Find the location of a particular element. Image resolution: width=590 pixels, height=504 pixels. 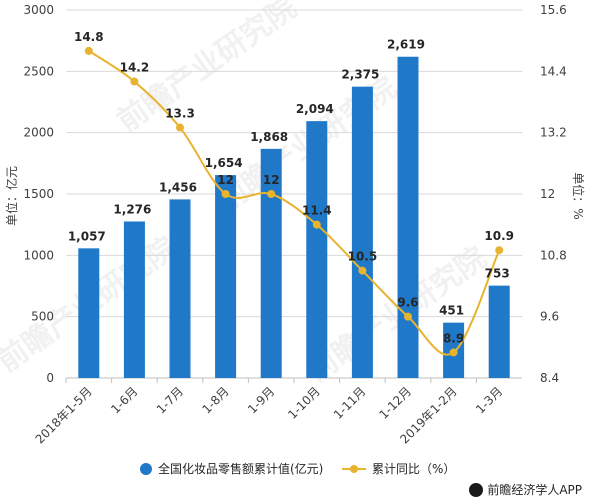

line-value-label: 10.5 is located at coordinates (363, 257).